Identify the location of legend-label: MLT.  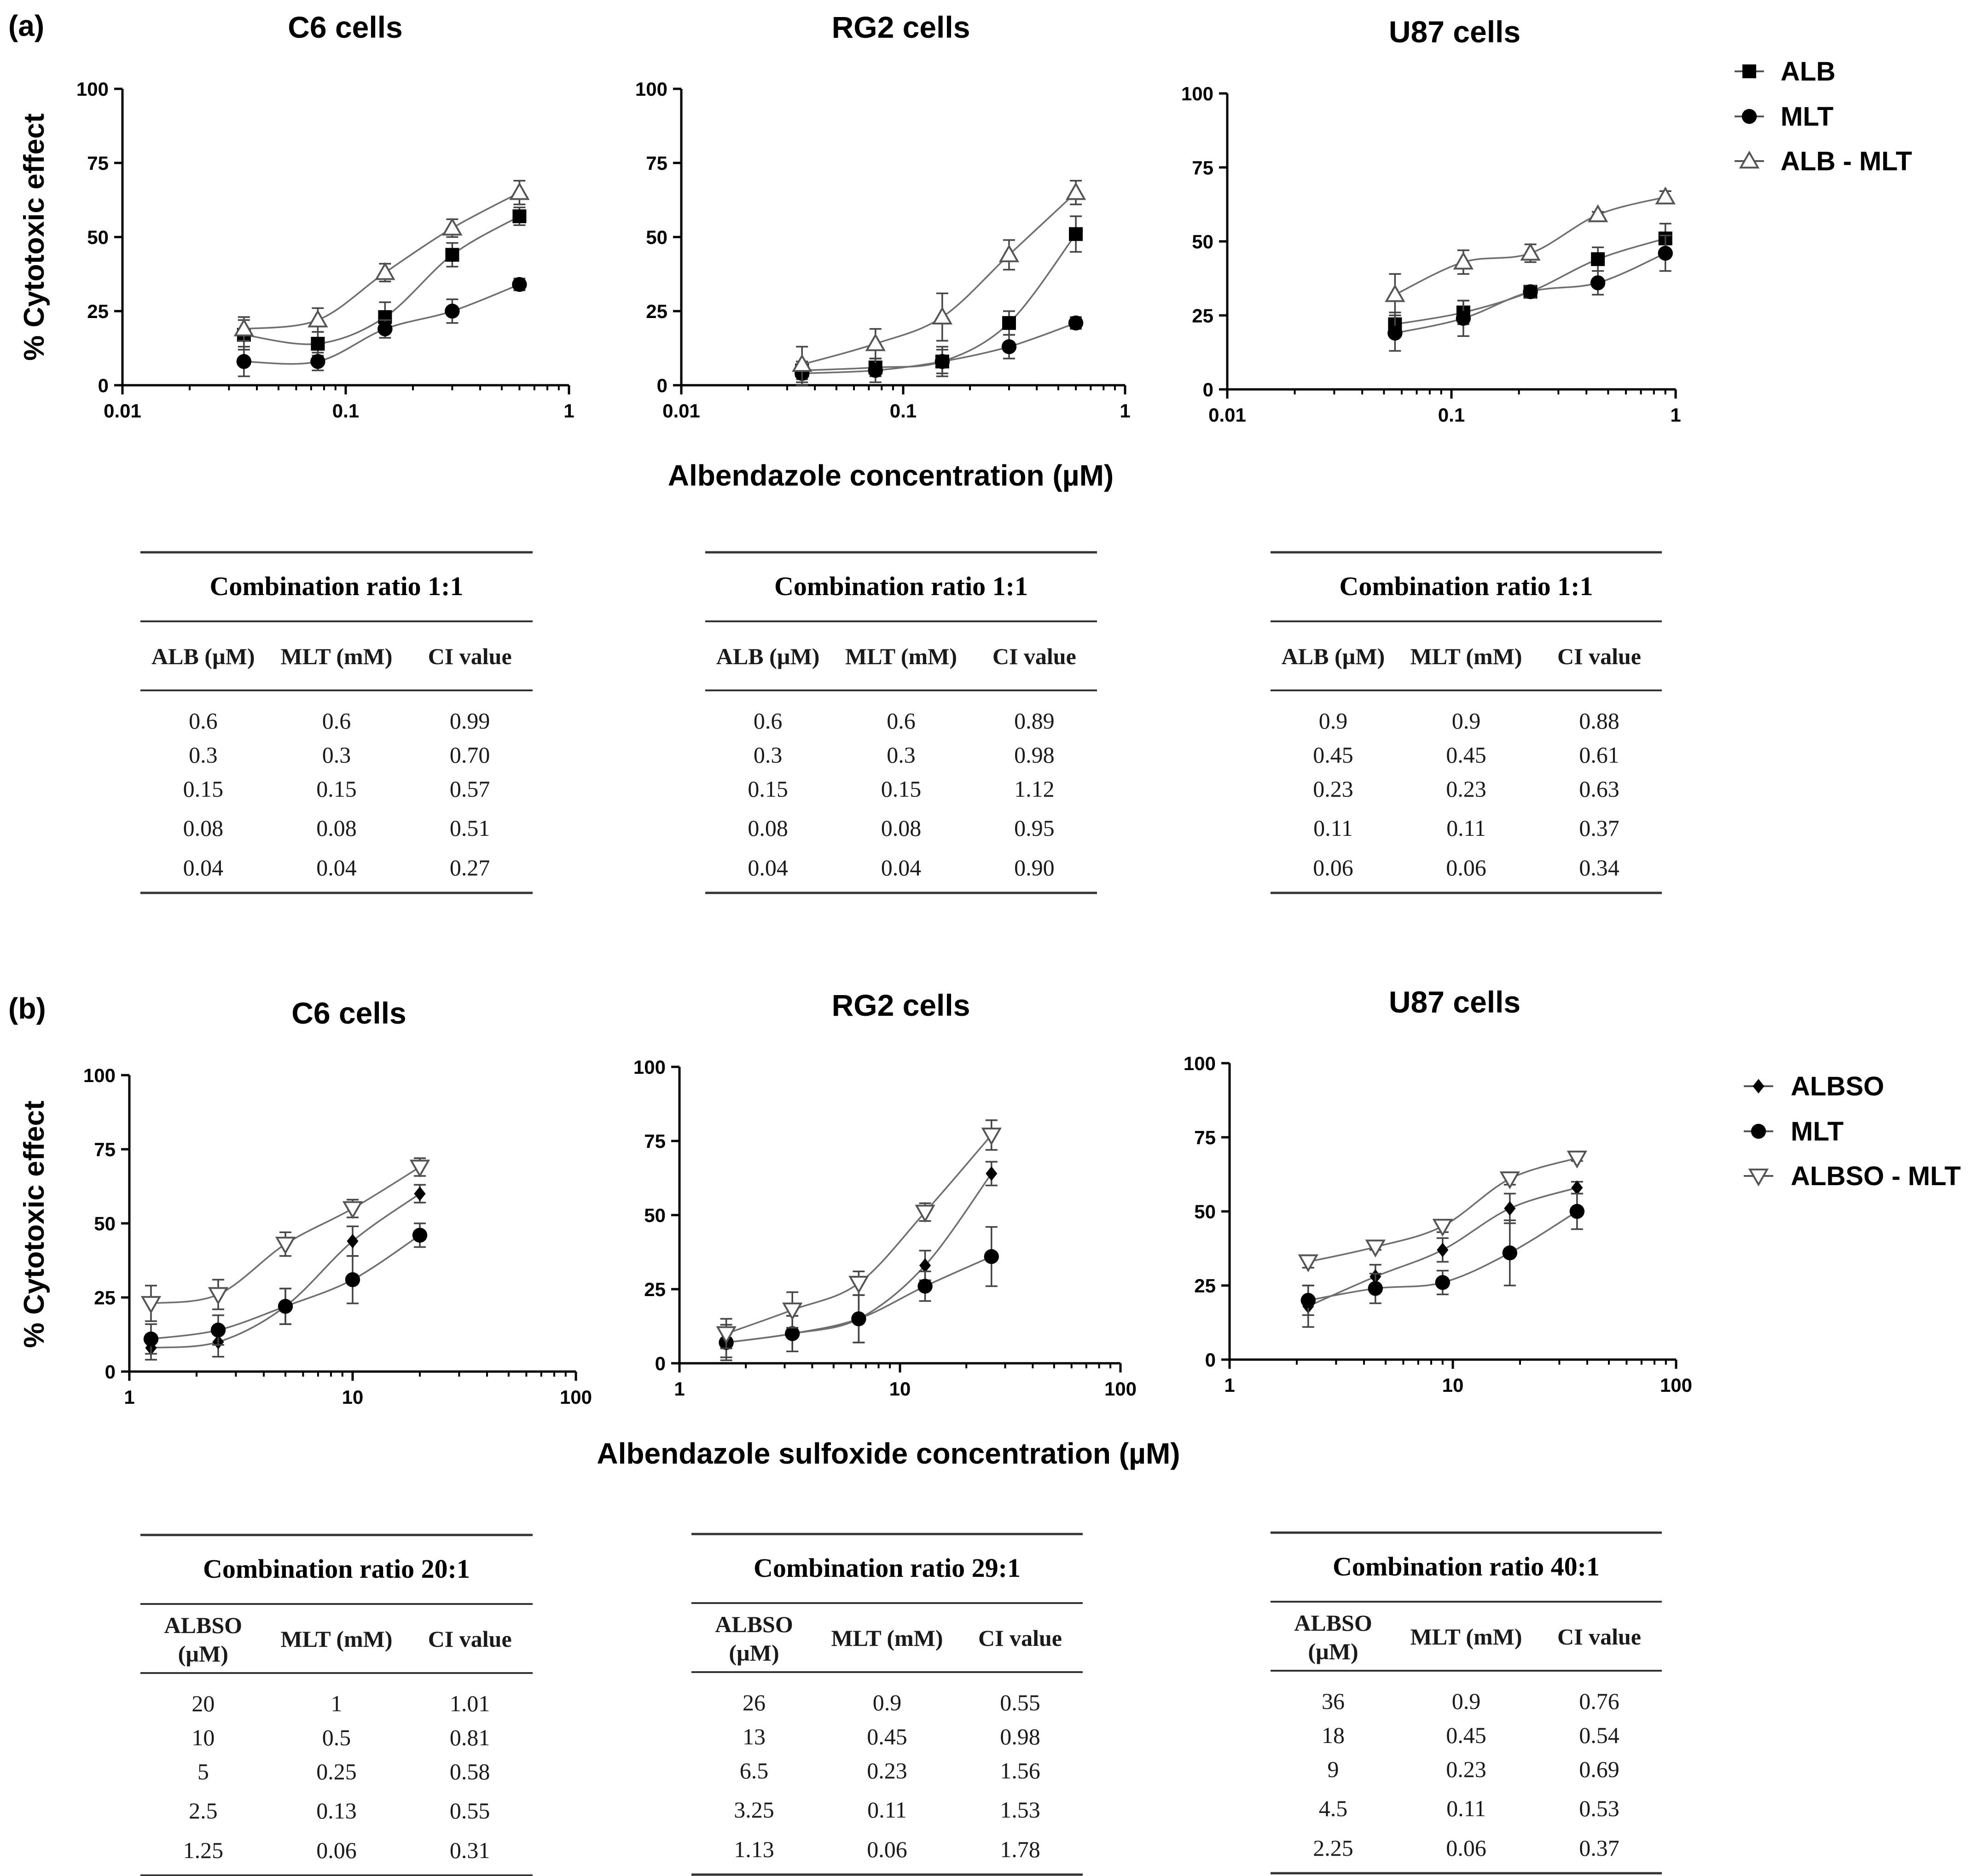
(1807, 117).